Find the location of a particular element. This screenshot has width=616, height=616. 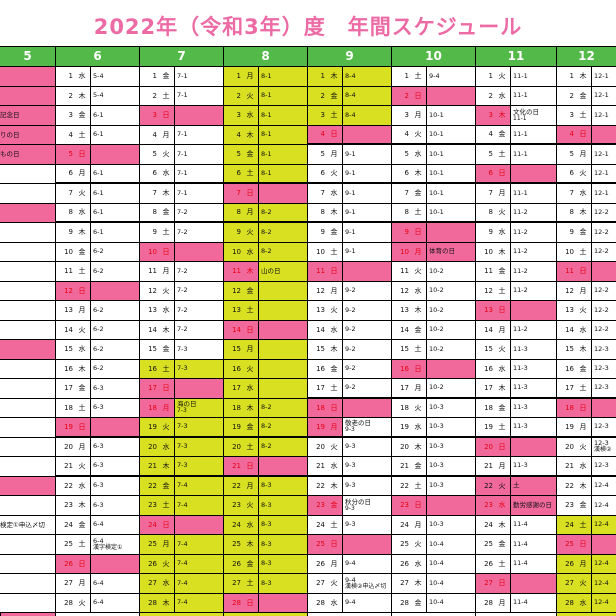

day-cell-11-13: 13 日 is located at coordinates (515, 311).